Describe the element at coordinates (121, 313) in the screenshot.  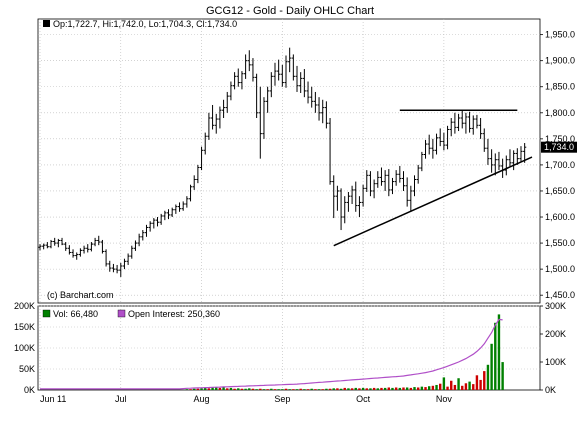
I see `open-interest-legend-swatch` at that location.